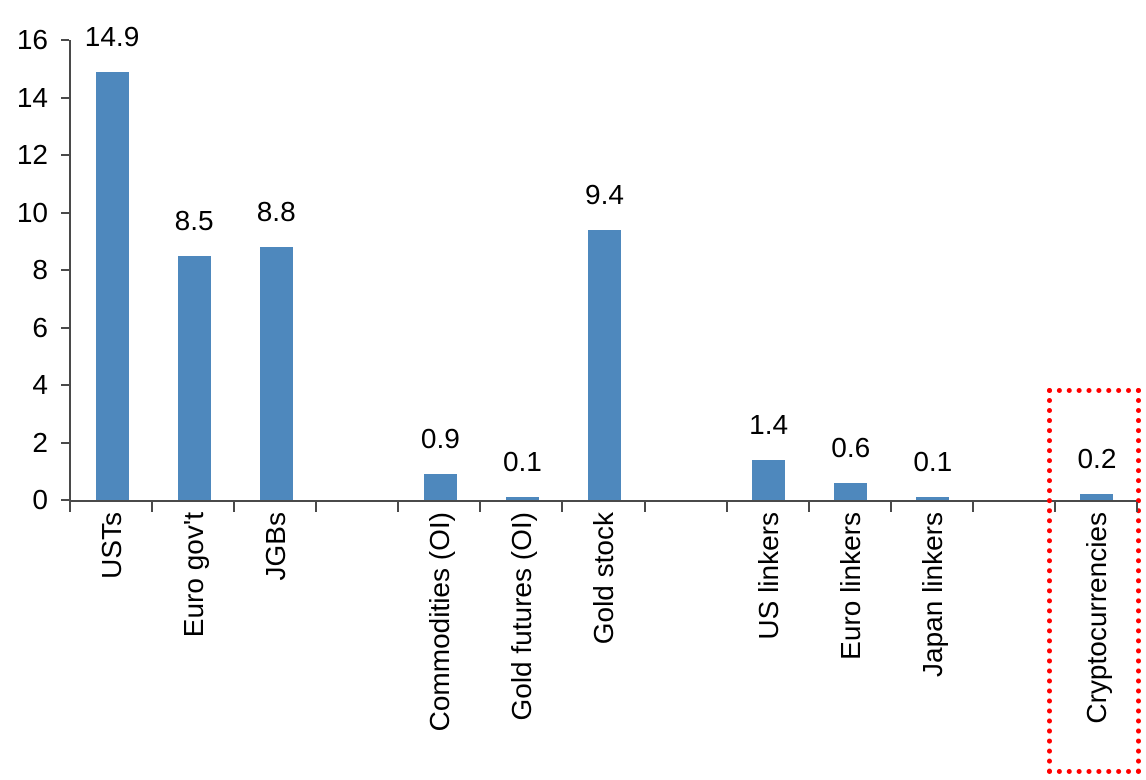 The height and width of the screenshot is (780, 1146). I want to click on x-axis-label-cryptocurrencies: Cryptocurrencies, so click(1096, 618).